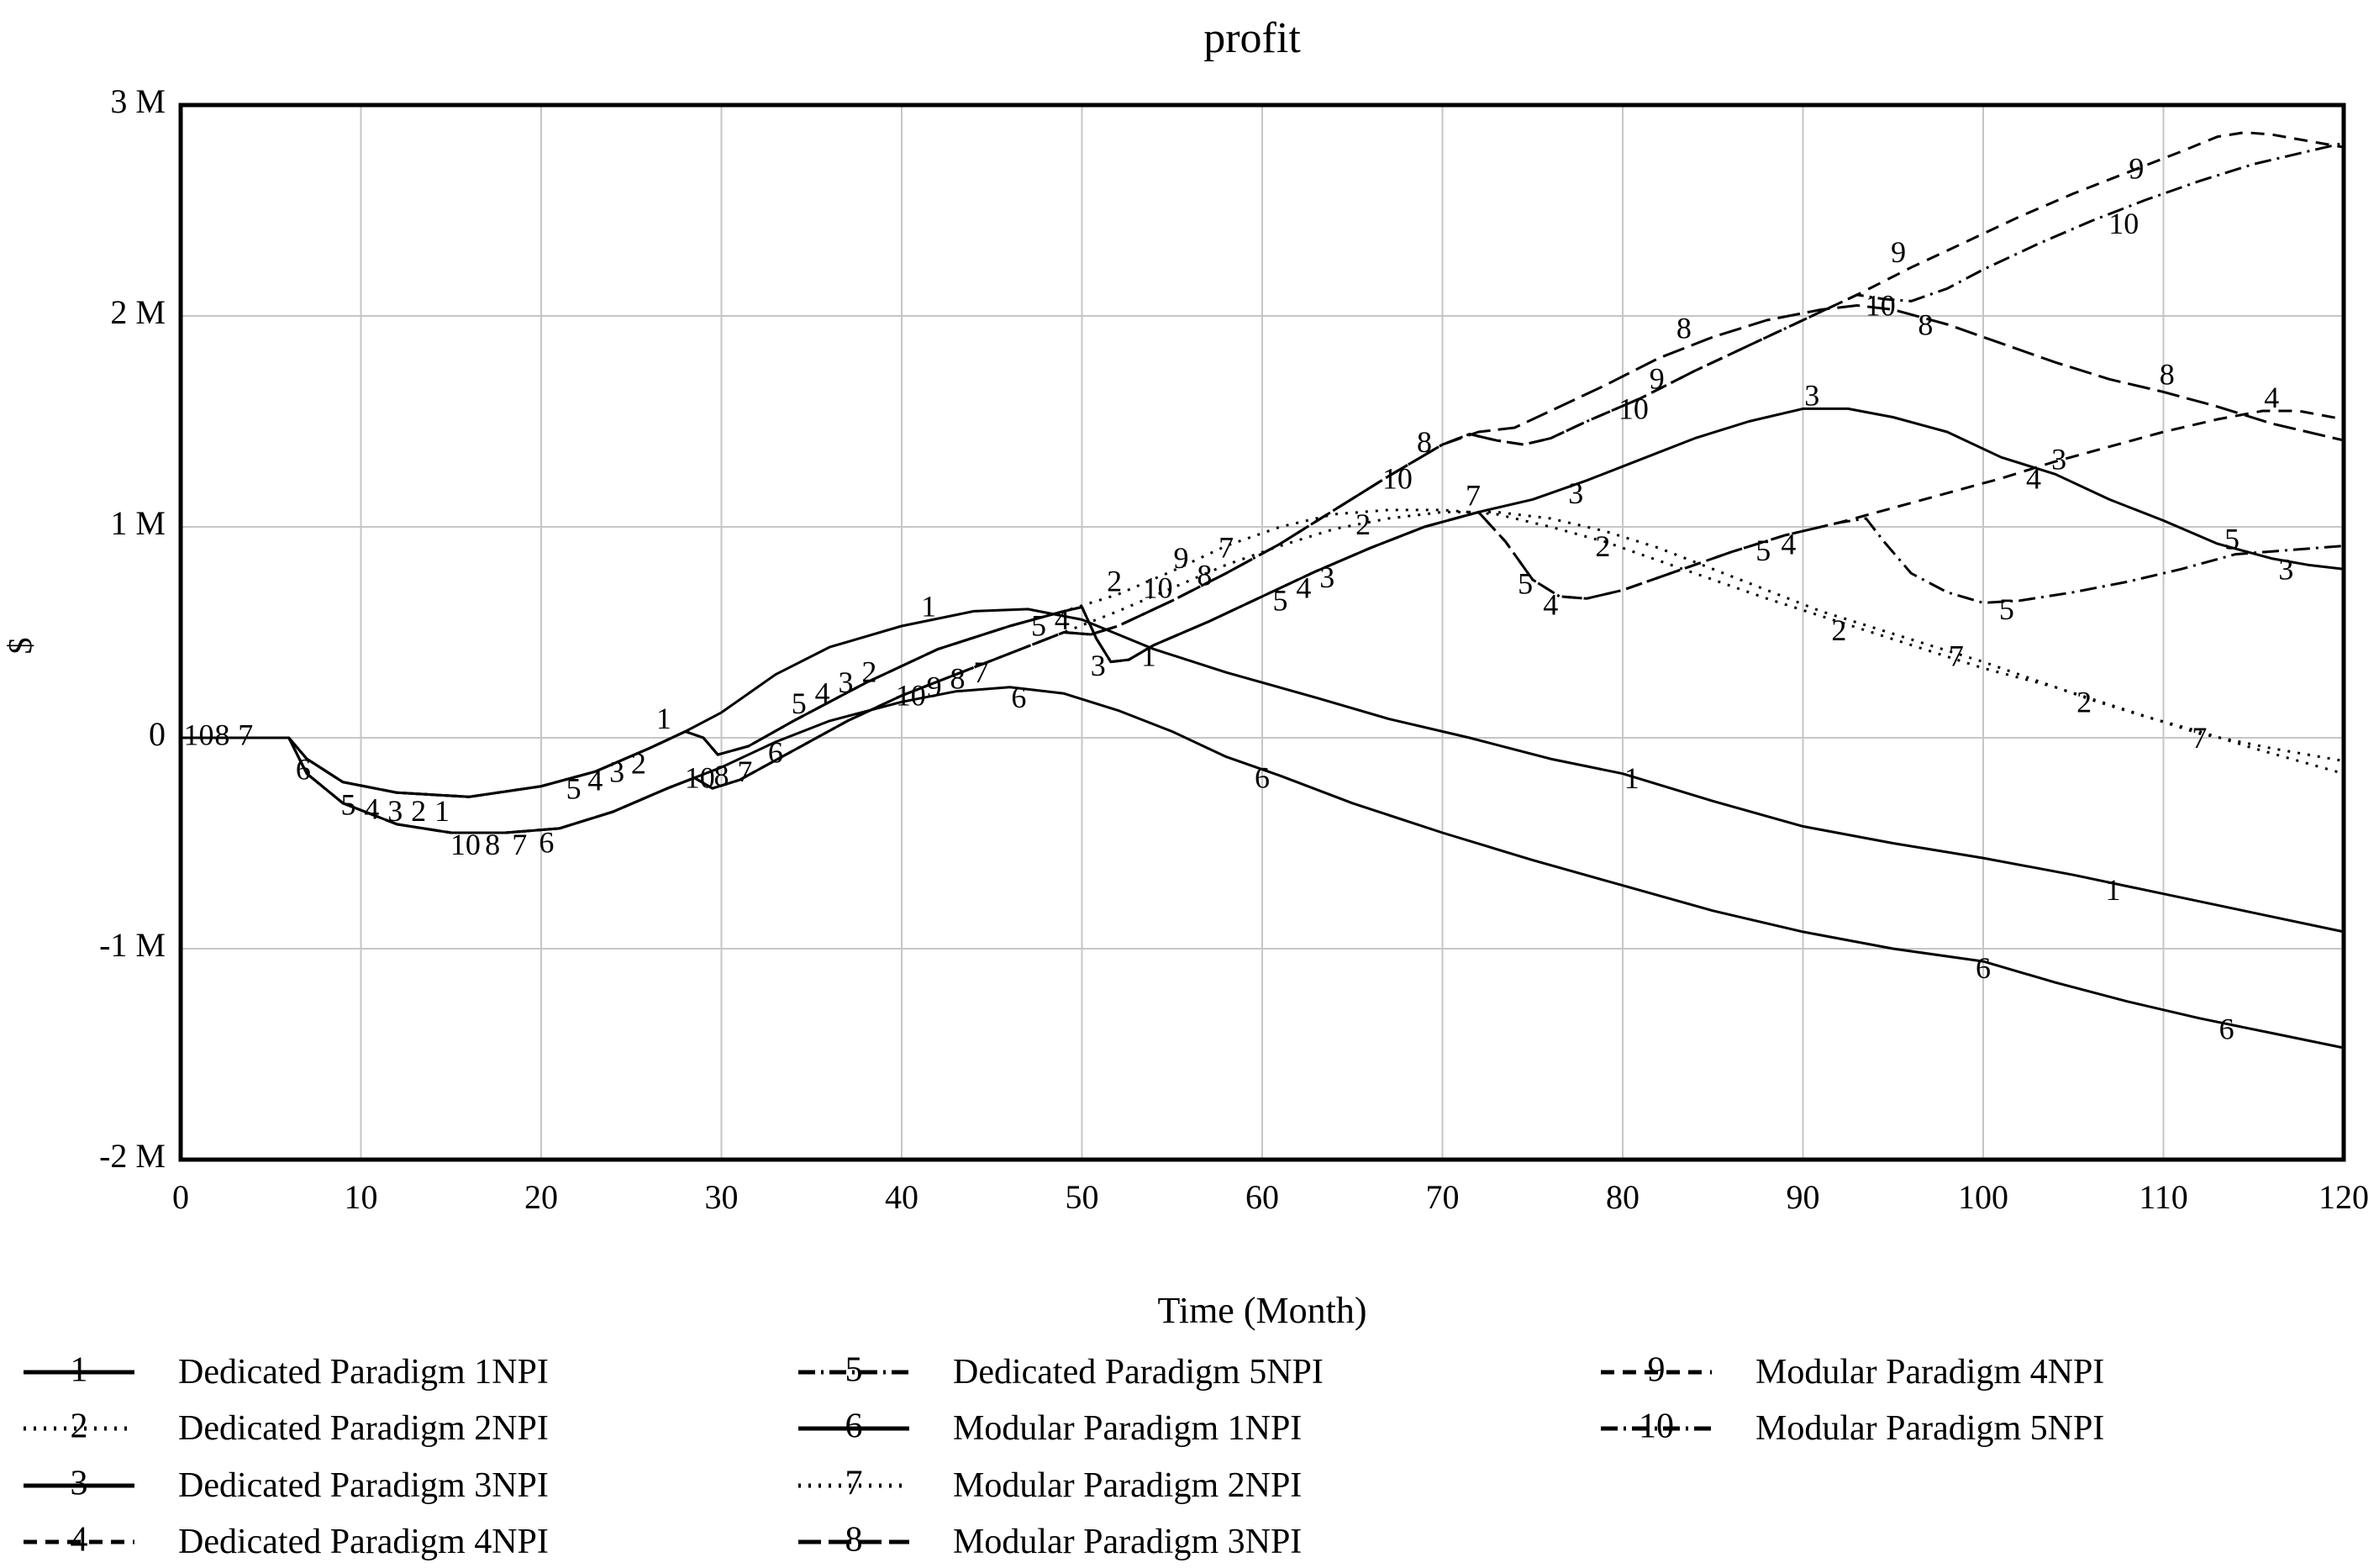 The image size is (2379, 1568). Describe the element at coordinates (180, 1197) in the screenshot. I see `x-tick-label: 0` at that location.